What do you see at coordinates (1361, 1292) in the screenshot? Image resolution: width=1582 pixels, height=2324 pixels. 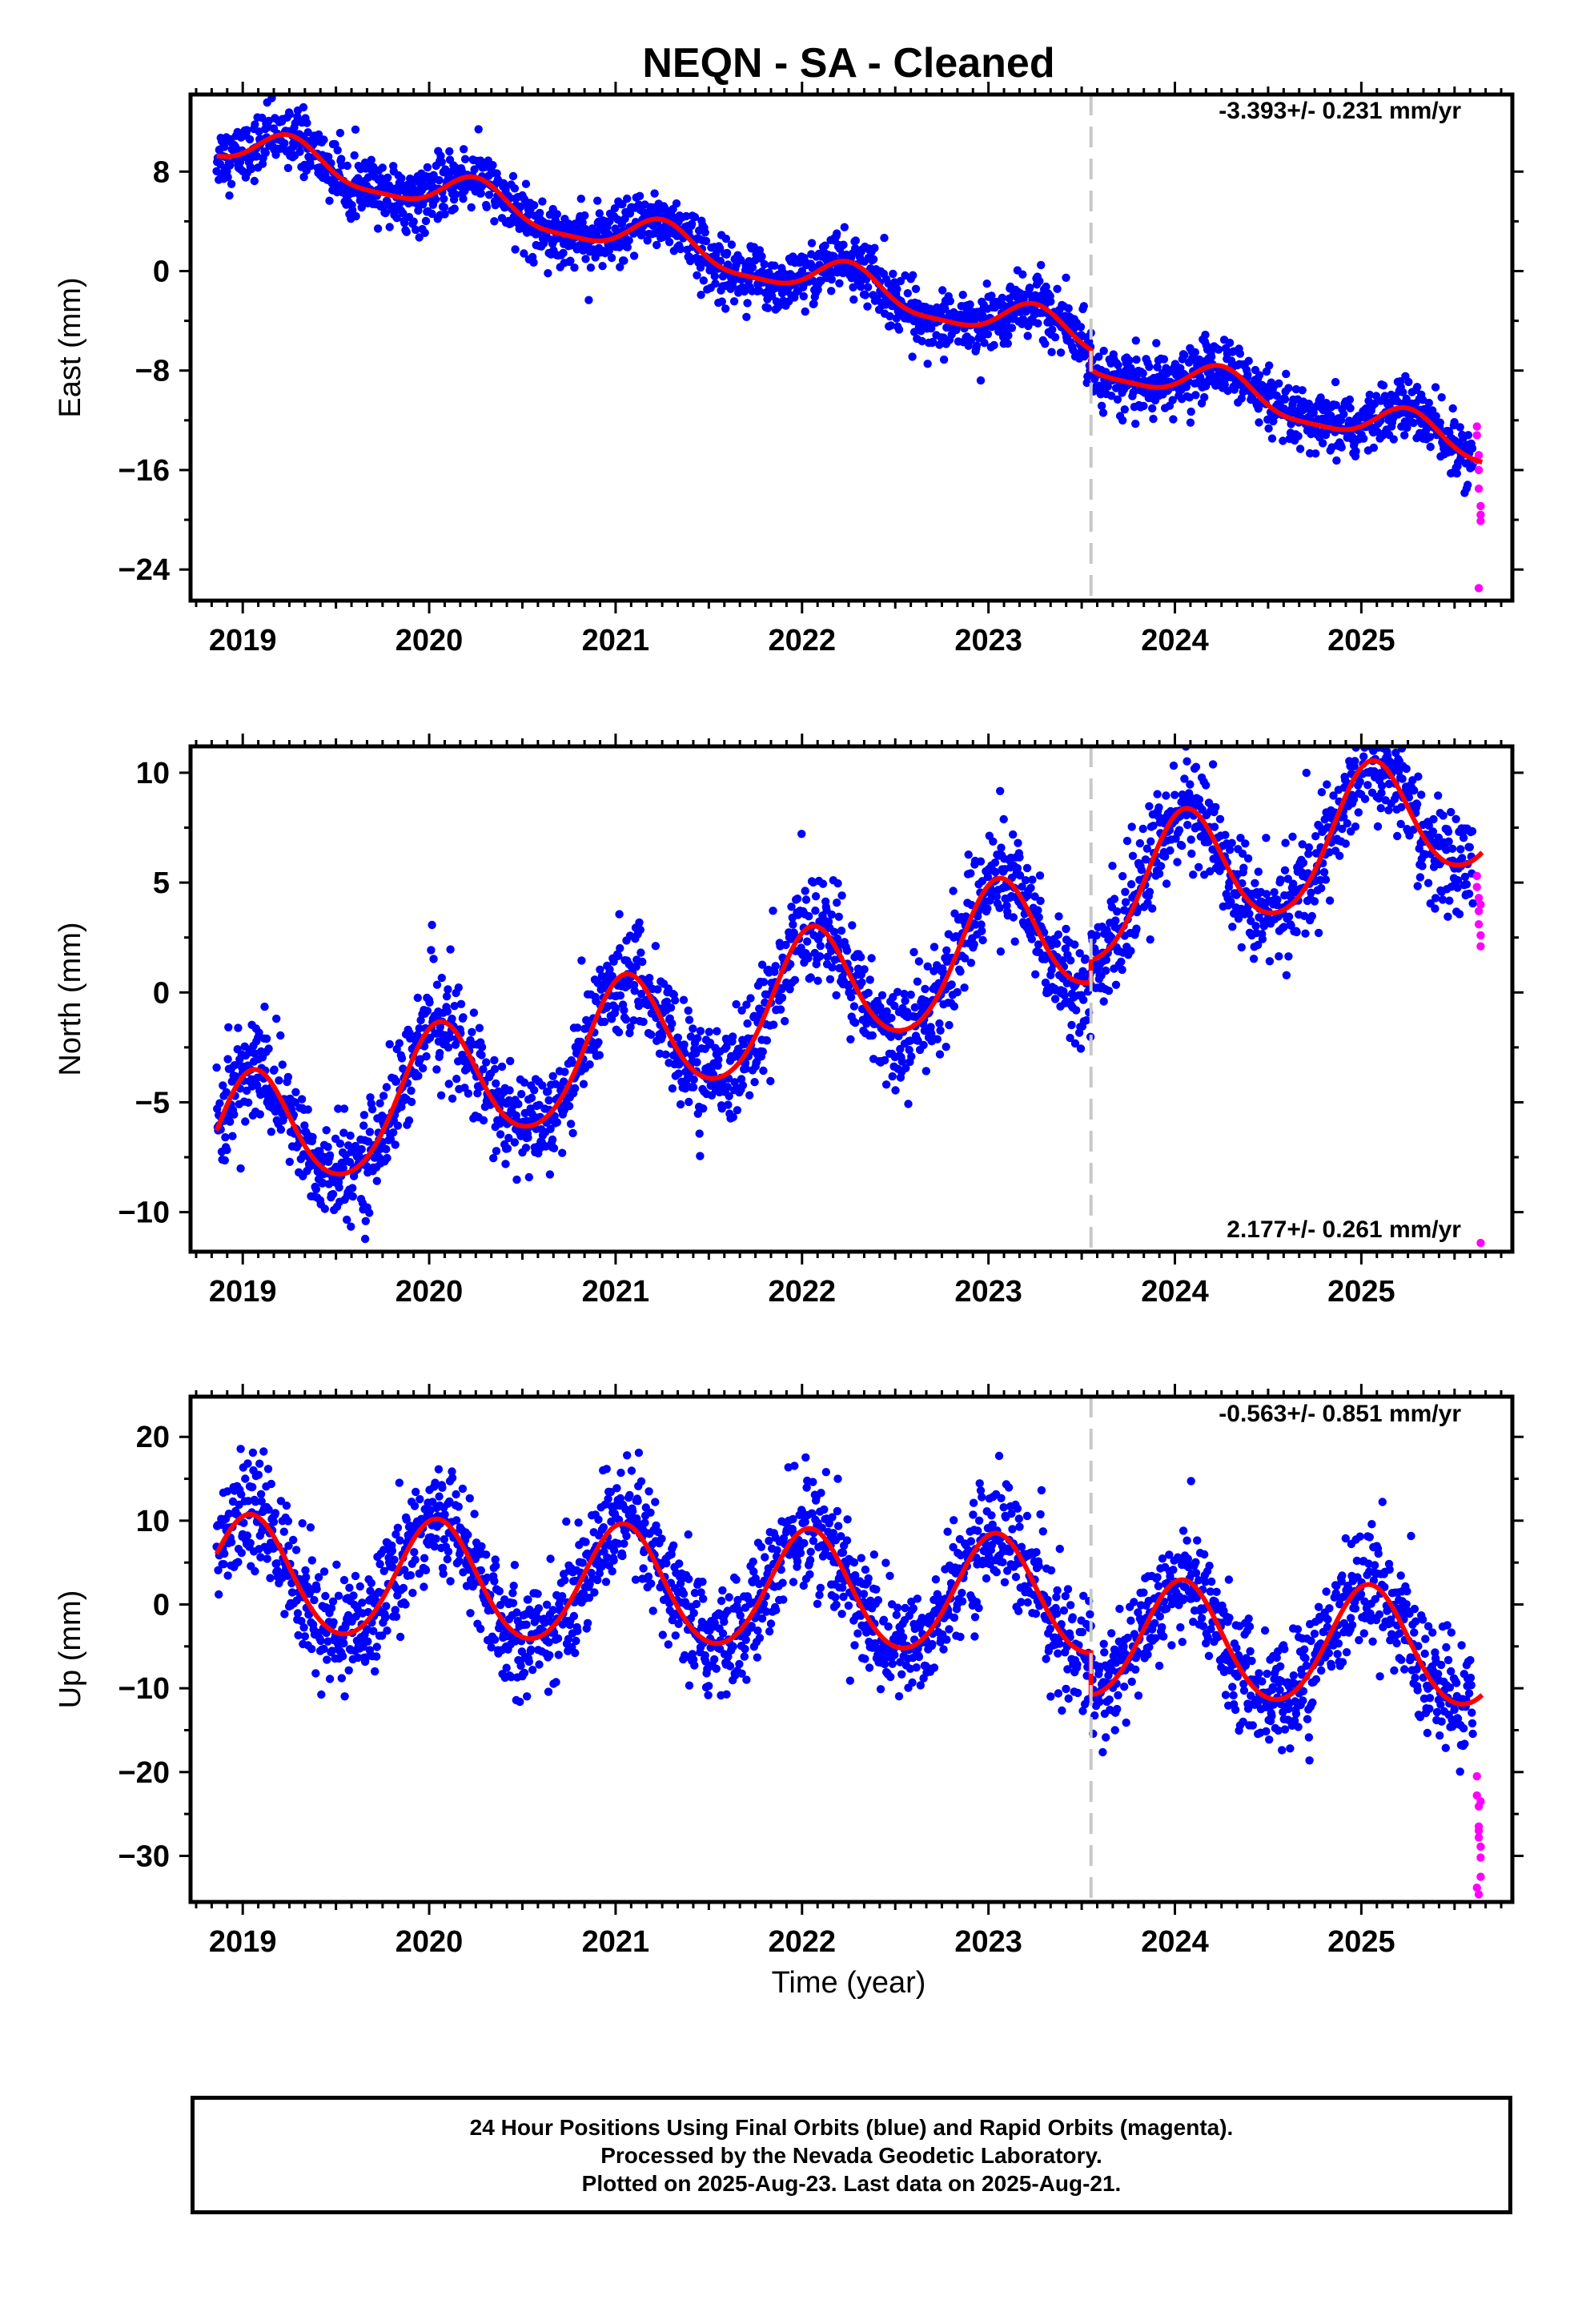 I see `x-tick-label: 2025` at bounding box center [1361, 1292].